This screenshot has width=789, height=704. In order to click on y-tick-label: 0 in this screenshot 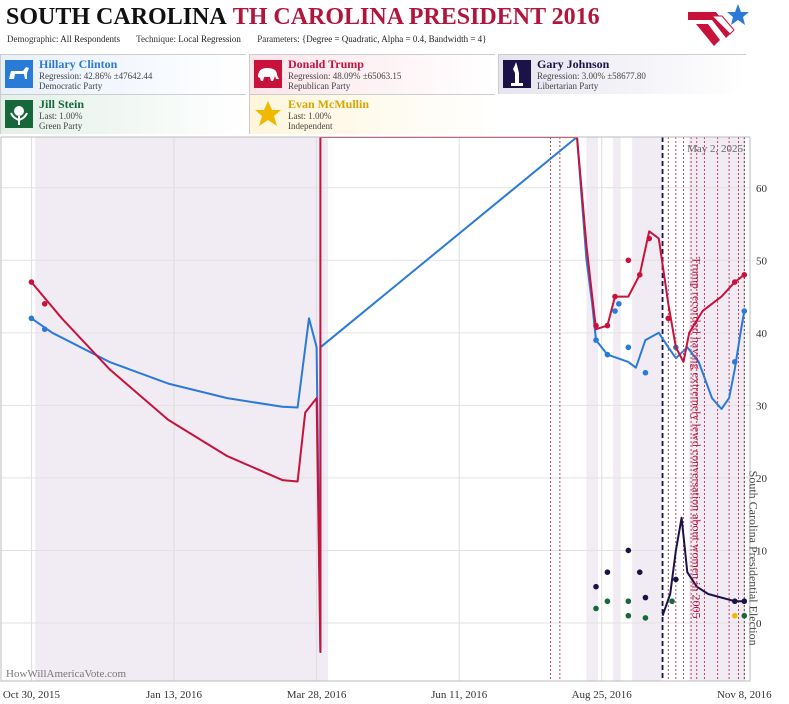, I will do `click(759, 624)`.